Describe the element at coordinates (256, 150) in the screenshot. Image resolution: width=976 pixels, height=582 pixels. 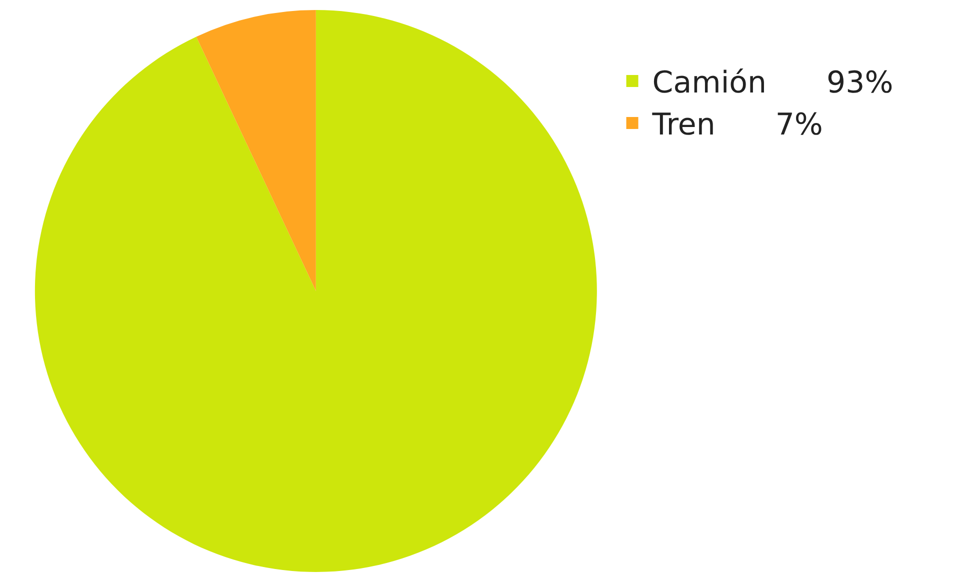
I see `pie-slice` at that location.